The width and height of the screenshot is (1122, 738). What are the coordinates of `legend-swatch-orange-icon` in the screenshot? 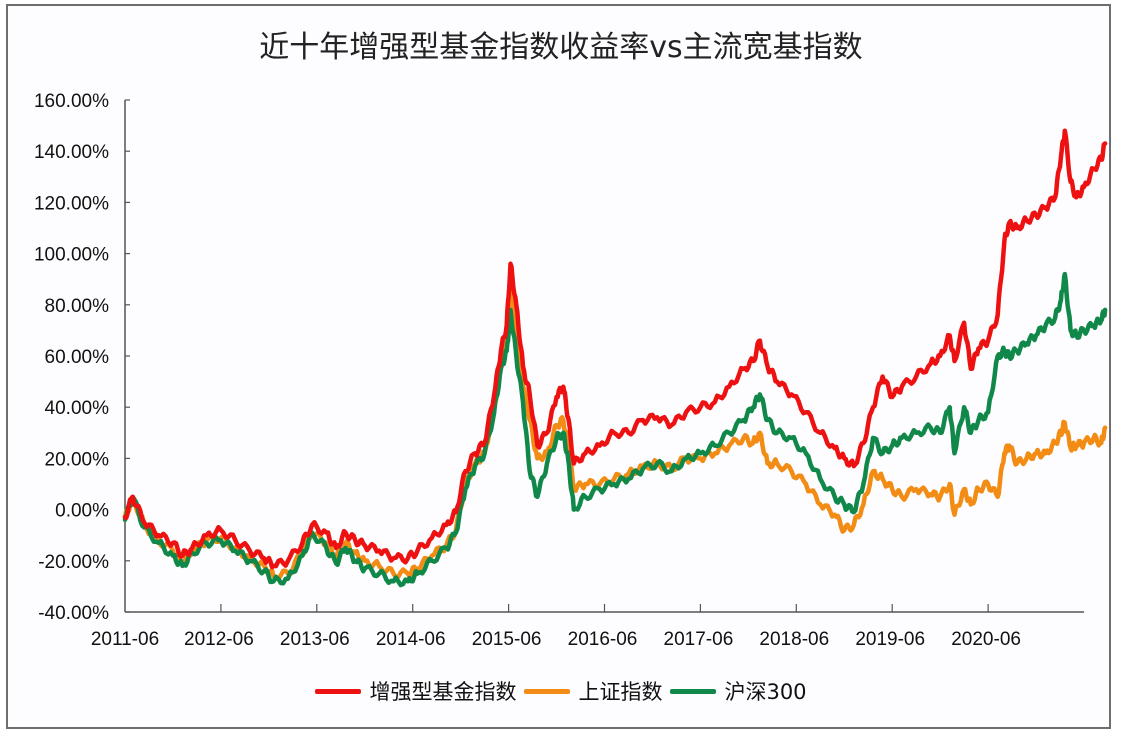 It's located at (547, 691).